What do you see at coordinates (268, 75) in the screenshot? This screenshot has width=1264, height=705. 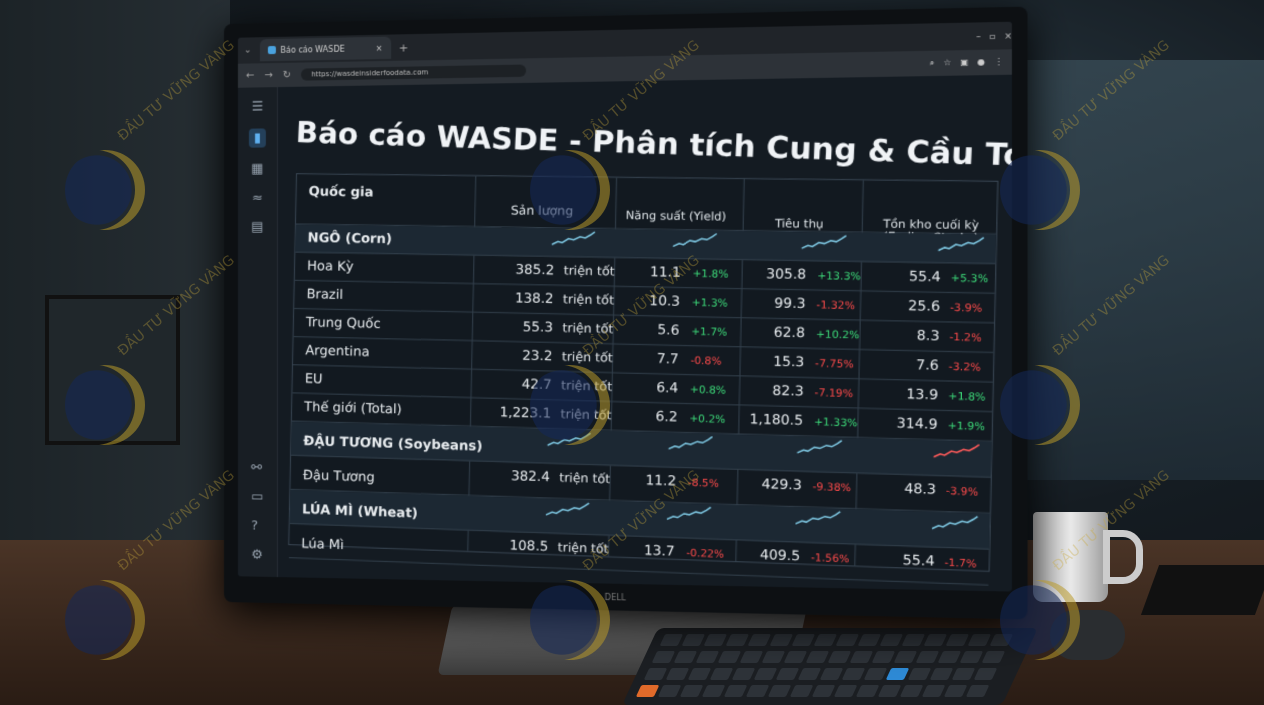 I see `forward-icon: →` at bounding box center [268, 75].